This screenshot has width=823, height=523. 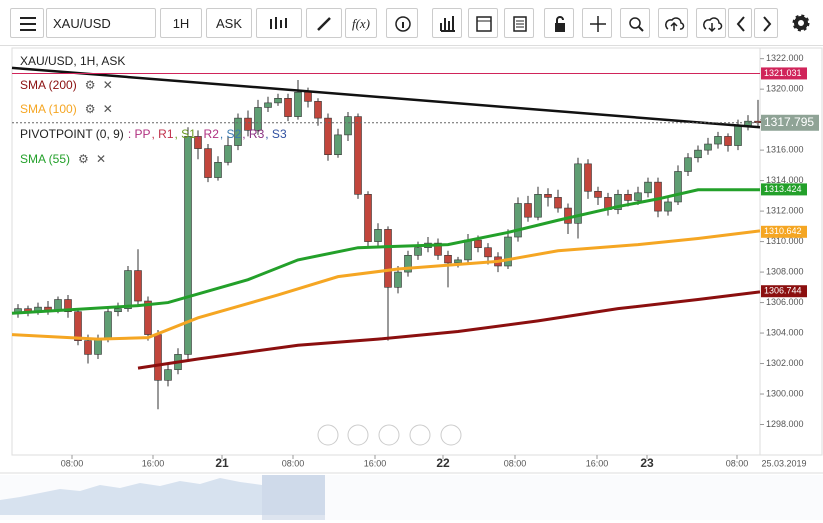 What do you see at coordinates (483, 23) in the screenshot?
I see `calendar-button` at bounding box center [483, 23].